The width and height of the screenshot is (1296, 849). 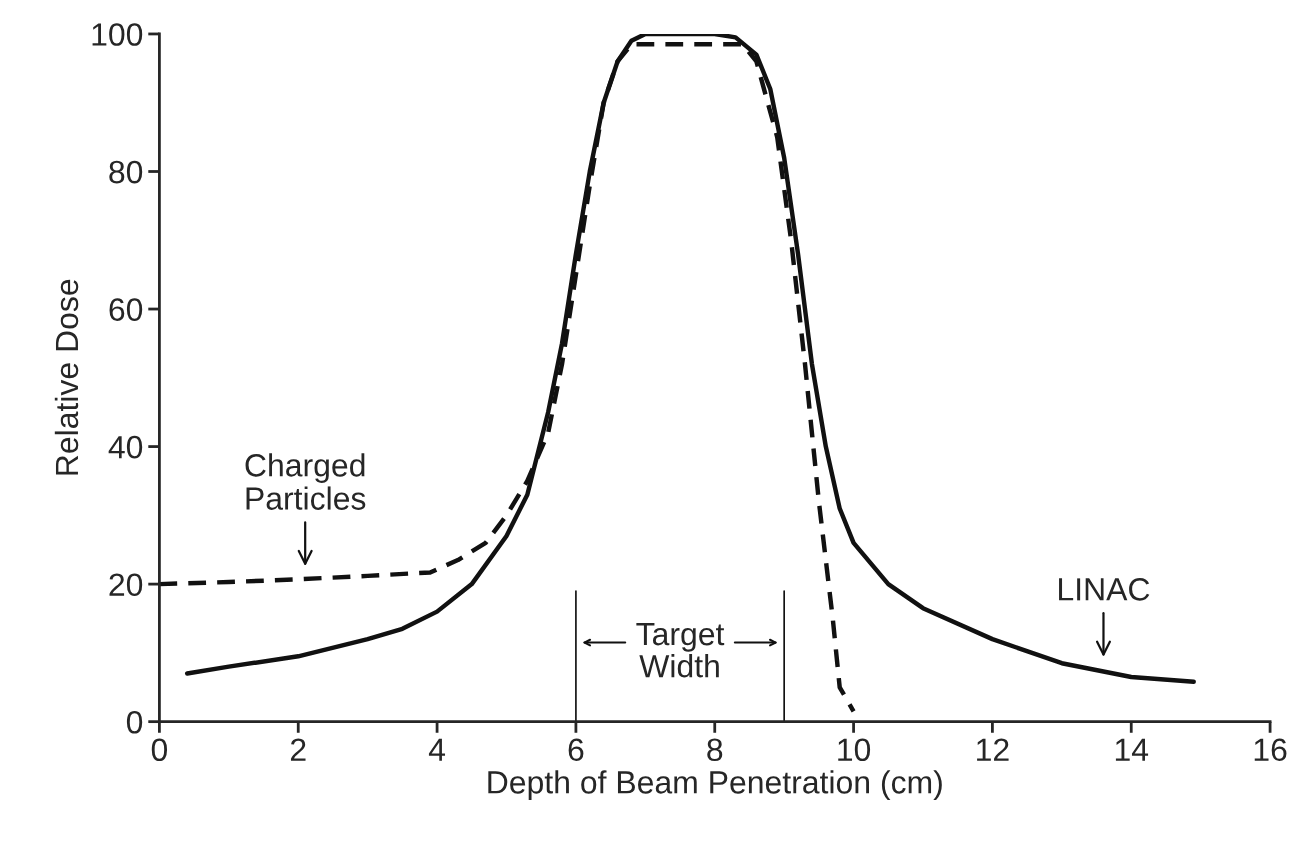 I want to click on x-tick-label: 6, so click(x=576, y=750).